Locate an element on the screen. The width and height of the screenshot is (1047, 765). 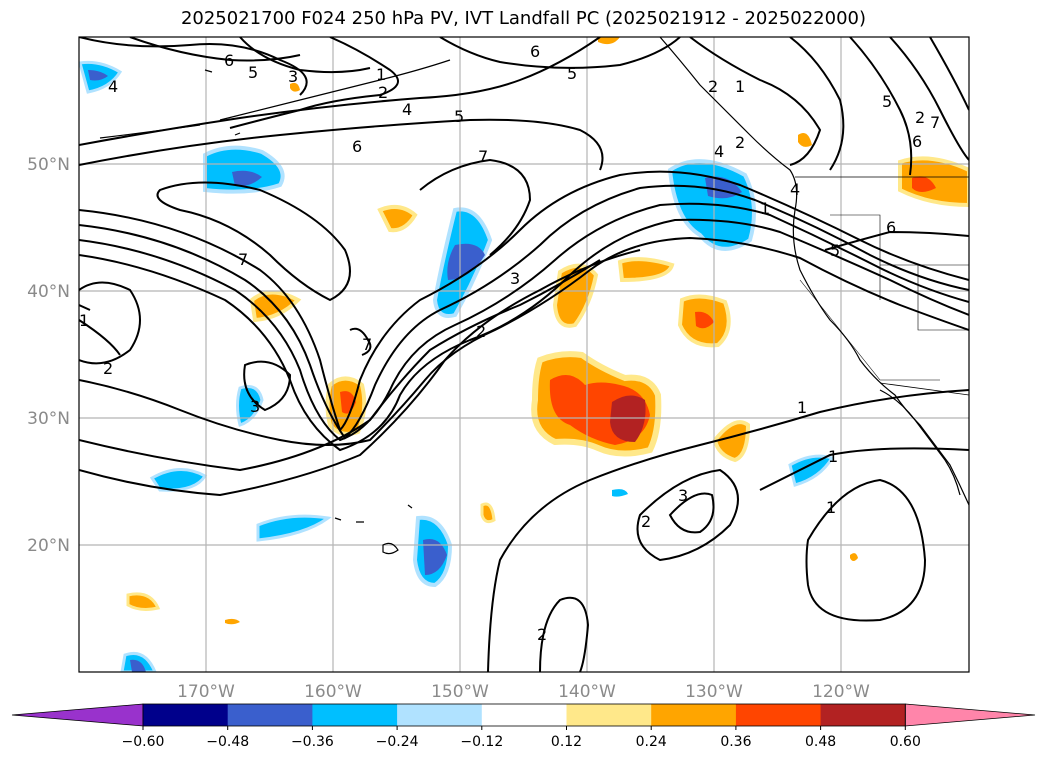
longitude-label: 150°W is located at coordinates (460, 692).